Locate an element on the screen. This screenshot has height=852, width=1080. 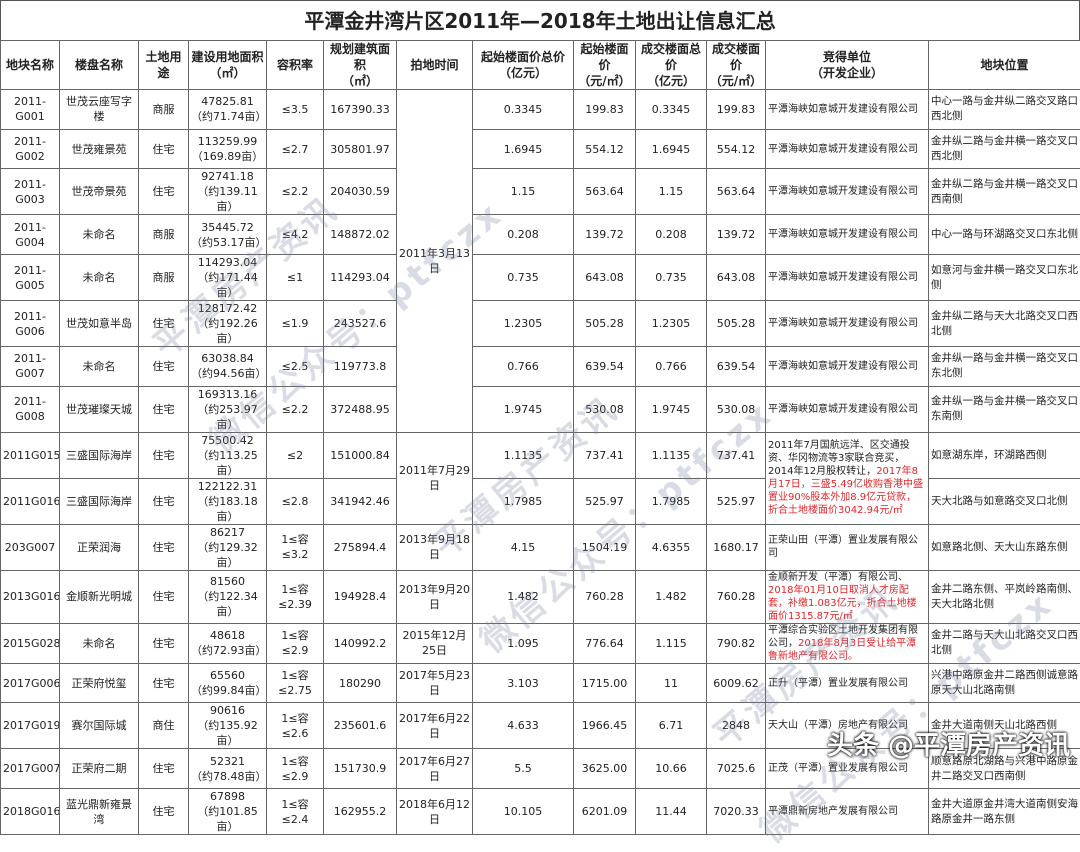
land-area-cell: 128172.42（约192.26亩） is located at coordinates (228, 324).